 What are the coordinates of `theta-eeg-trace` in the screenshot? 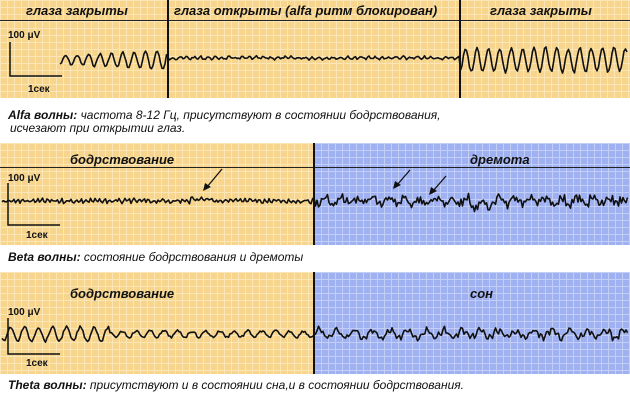 It's located at (315, 336).